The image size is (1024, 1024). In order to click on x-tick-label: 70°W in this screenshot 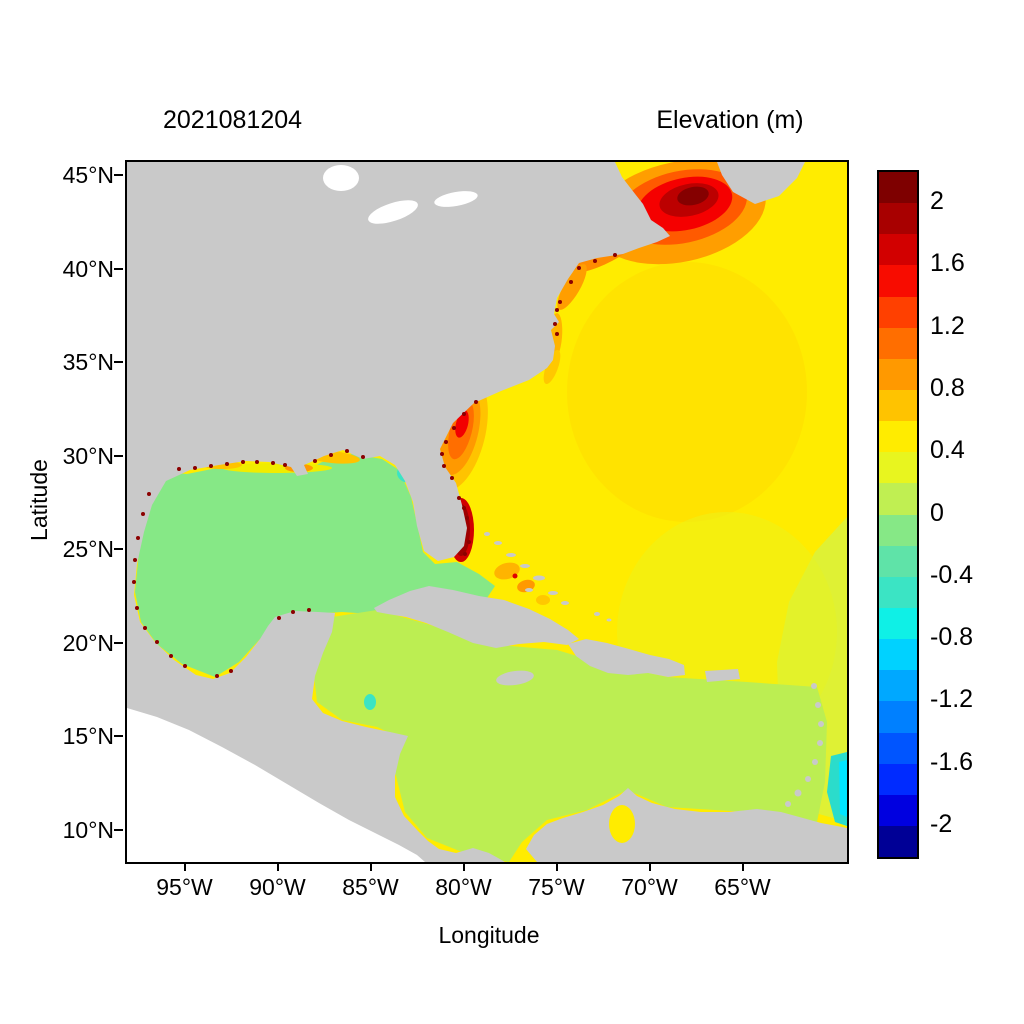, I will do `click(649, 887)`.